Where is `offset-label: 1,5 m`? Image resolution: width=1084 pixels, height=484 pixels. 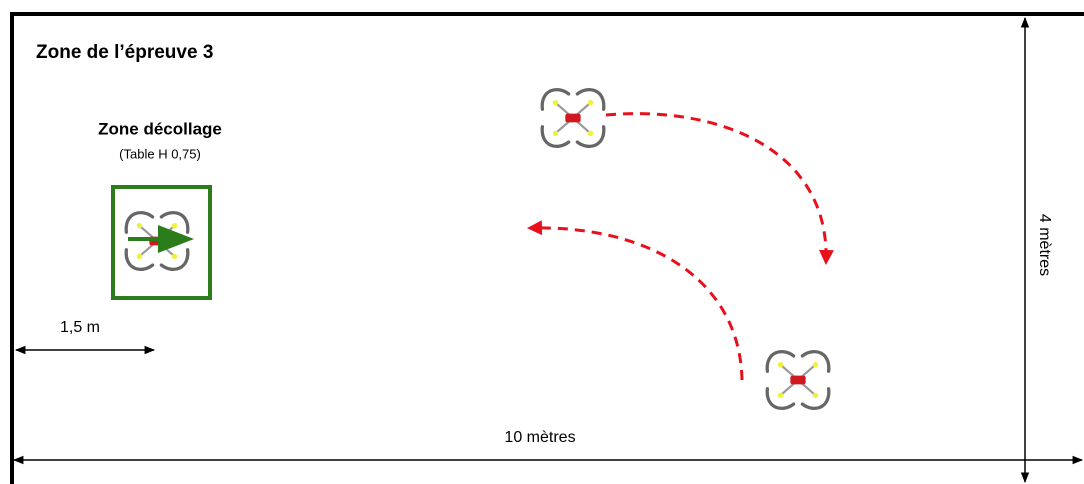 offset-label: 1,5 m is located at coordinates (80, 327).